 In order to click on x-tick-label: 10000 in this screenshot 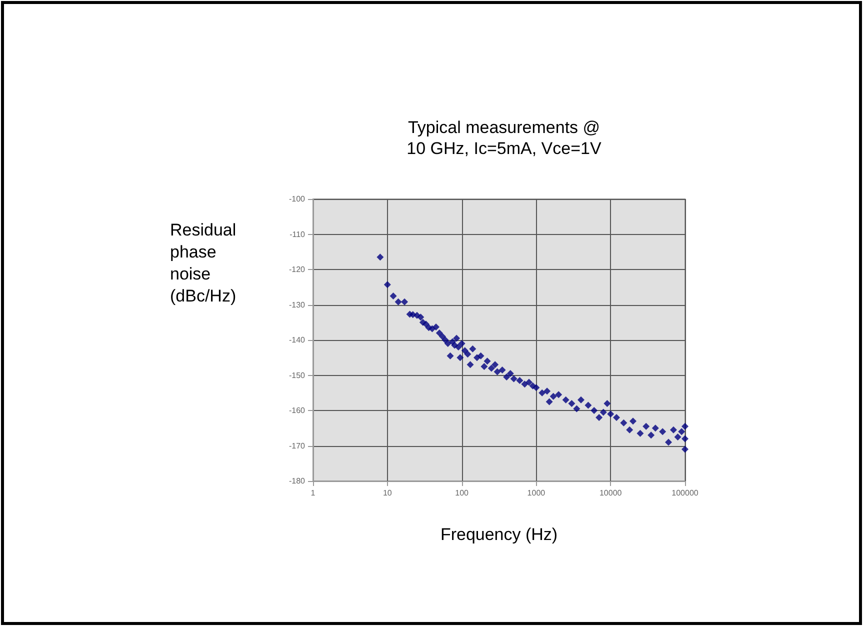, I will do `click(610, 493)`.